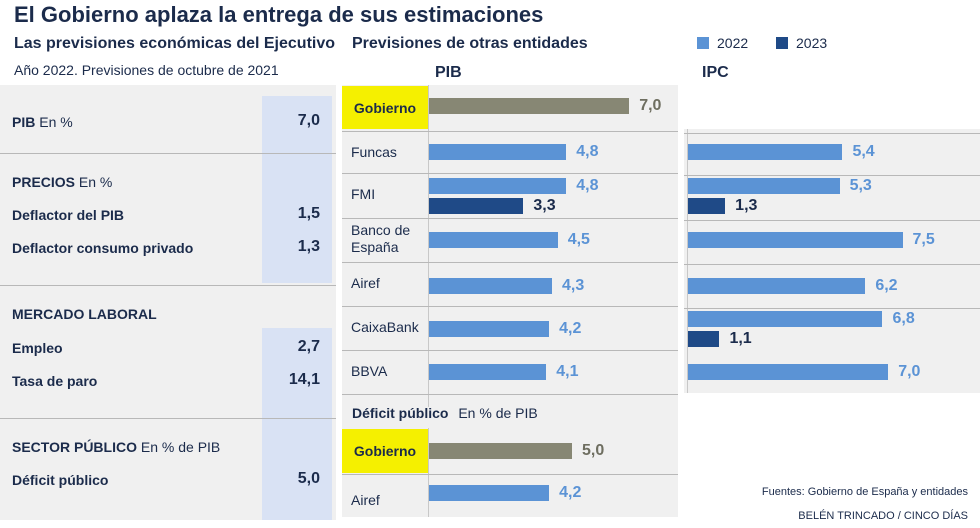 Image resolution: width=980 pixels, height=528 pixels. What do you see at coordinates (369, 371) in the screenshot?
I see `entity-label-bbva: BBVA` at bounding box center [369, 371].